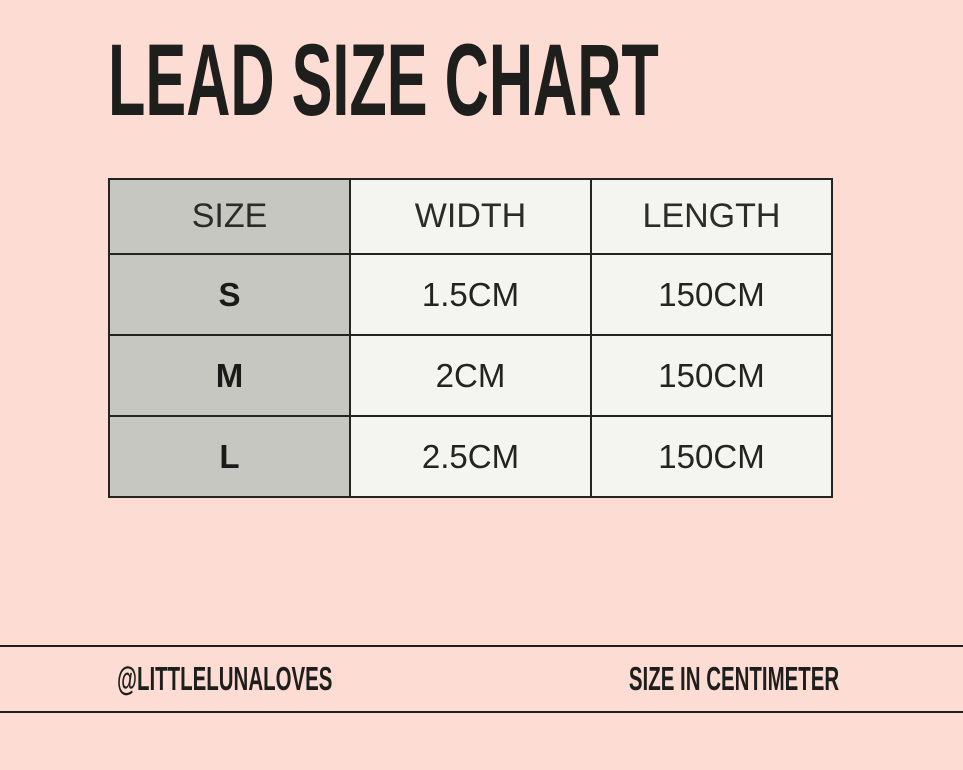 Image resolution: width=963 pixels, height=770 pixels. What do you see at coordinates (383, 80) in the screenshot?
I see `page-title: LEAD SIZE CHART` at bounding box center [383, 80].